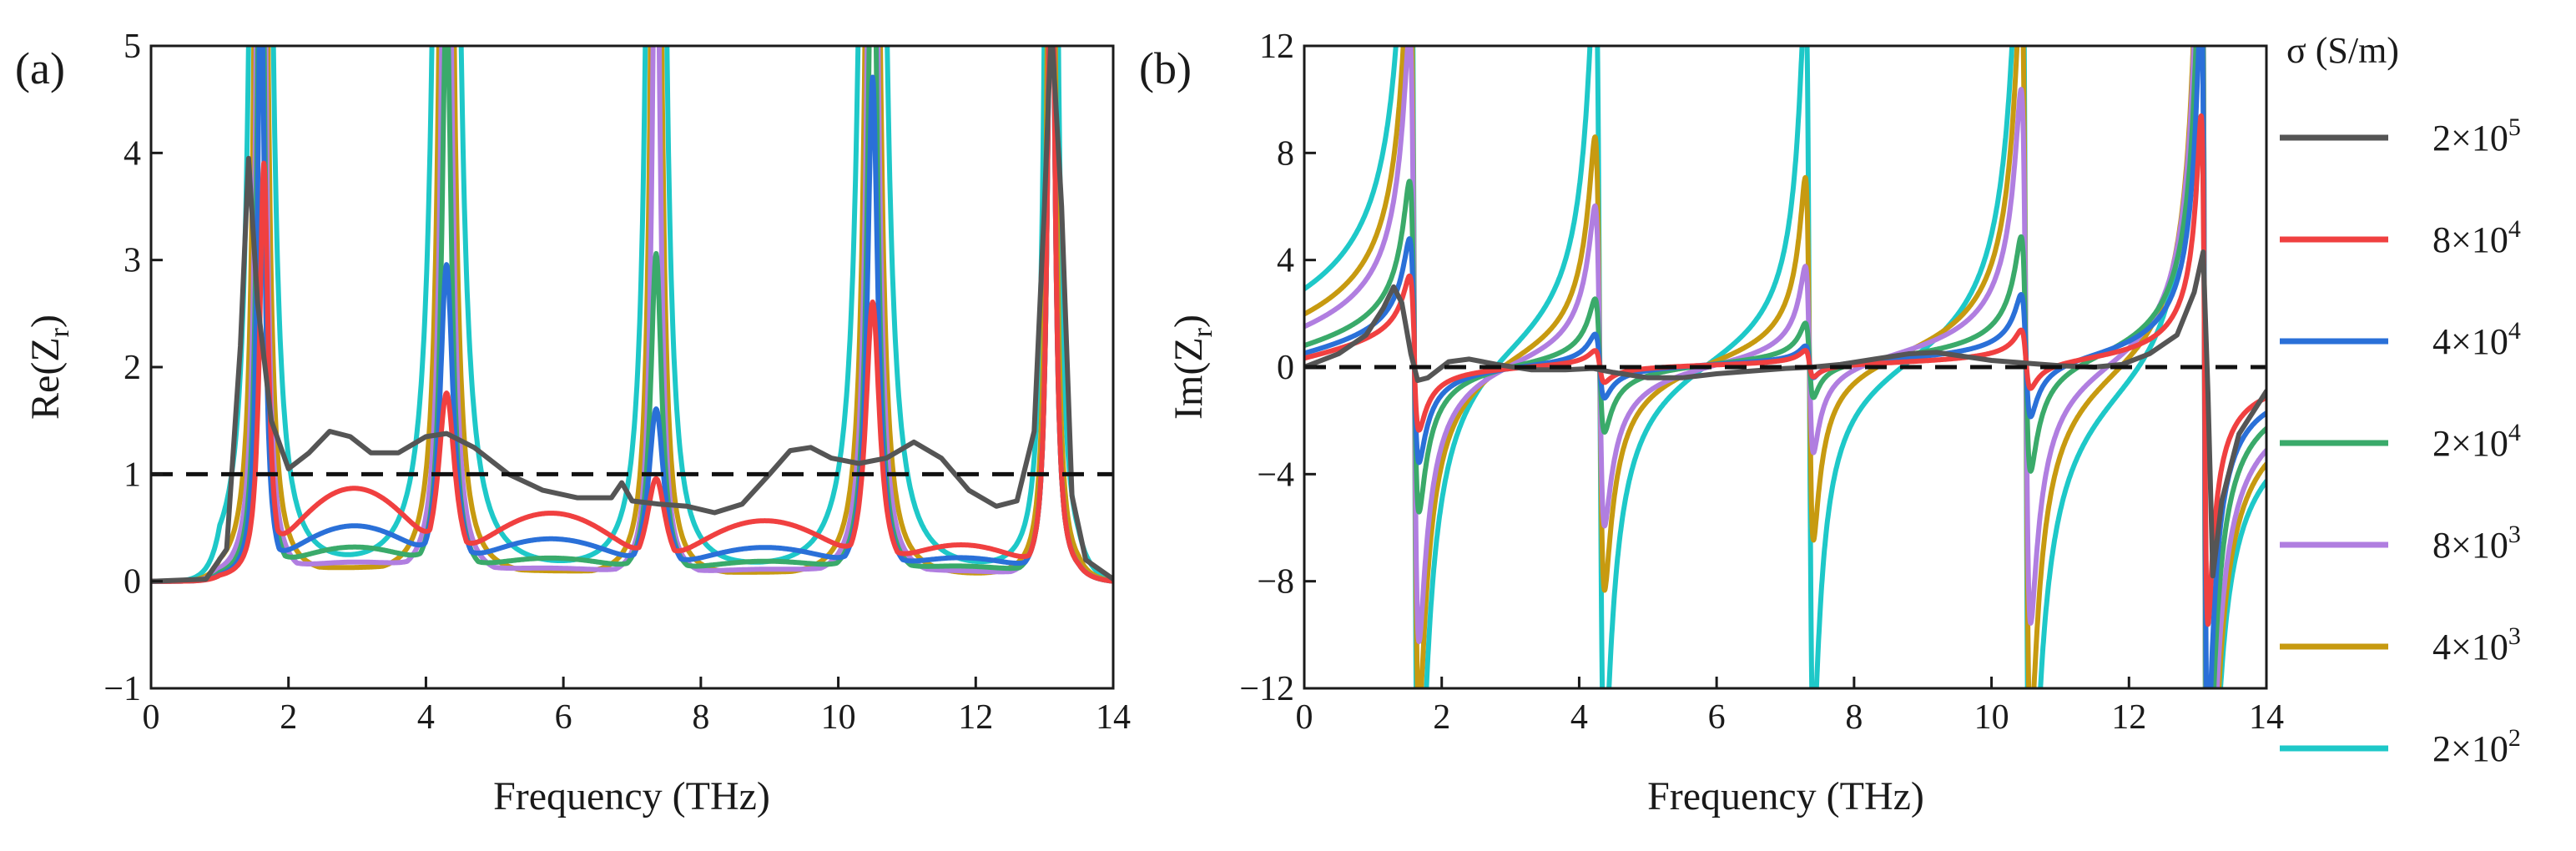  Describe the element at coordinates (2476, 746) in the screenshot. I see `legend-entry-label: 2×10²` at that location.